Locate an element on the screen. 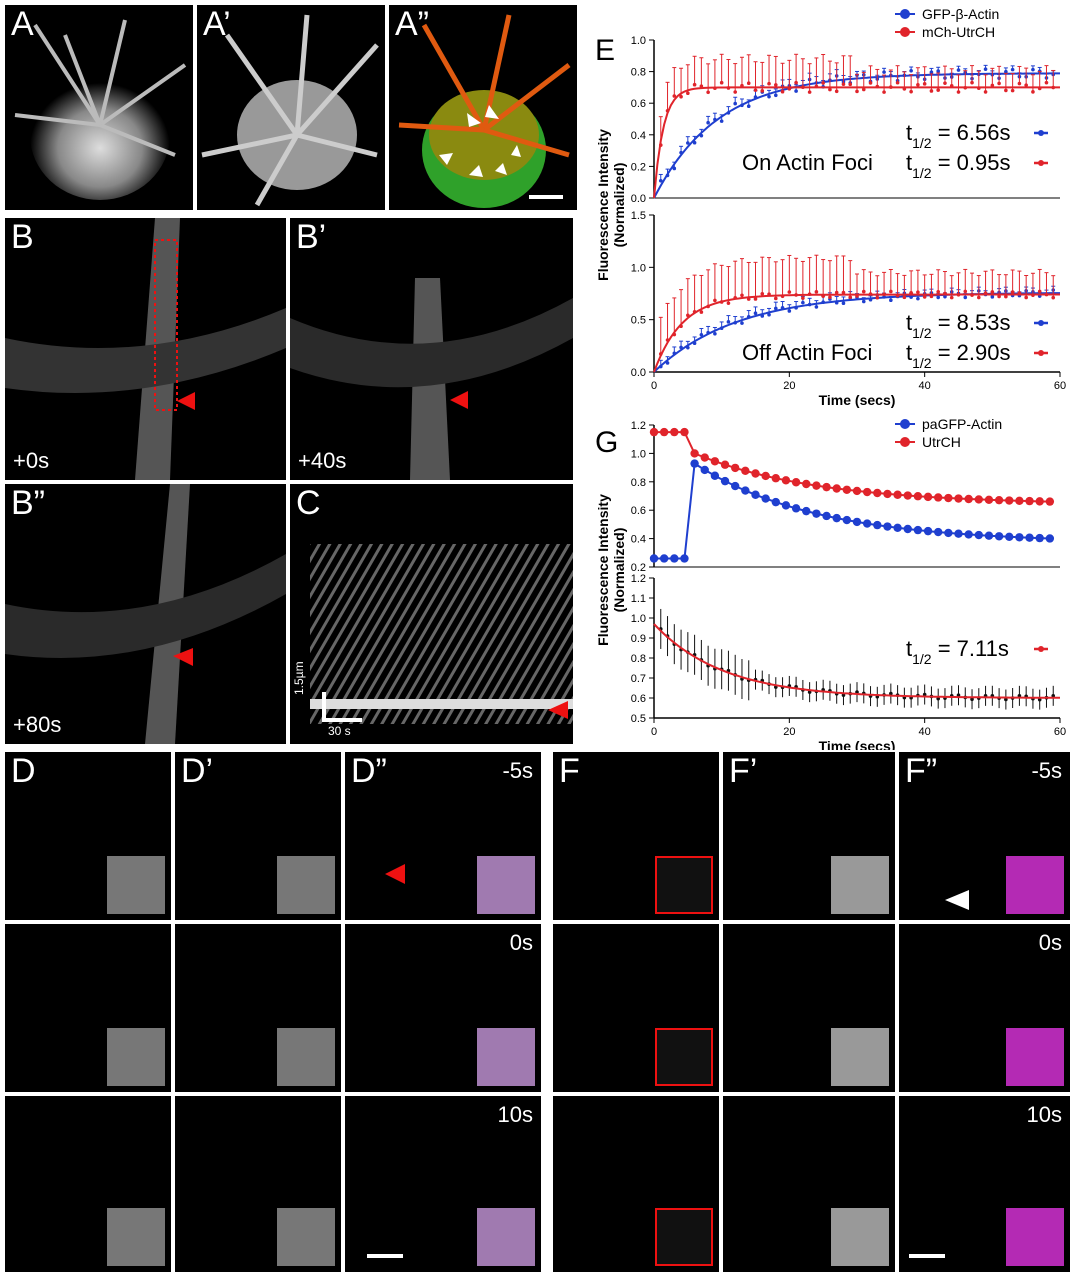 This screenshot has height=1280, width=1075. timestamp-b2: +80s is located at coordinates (37, 724).